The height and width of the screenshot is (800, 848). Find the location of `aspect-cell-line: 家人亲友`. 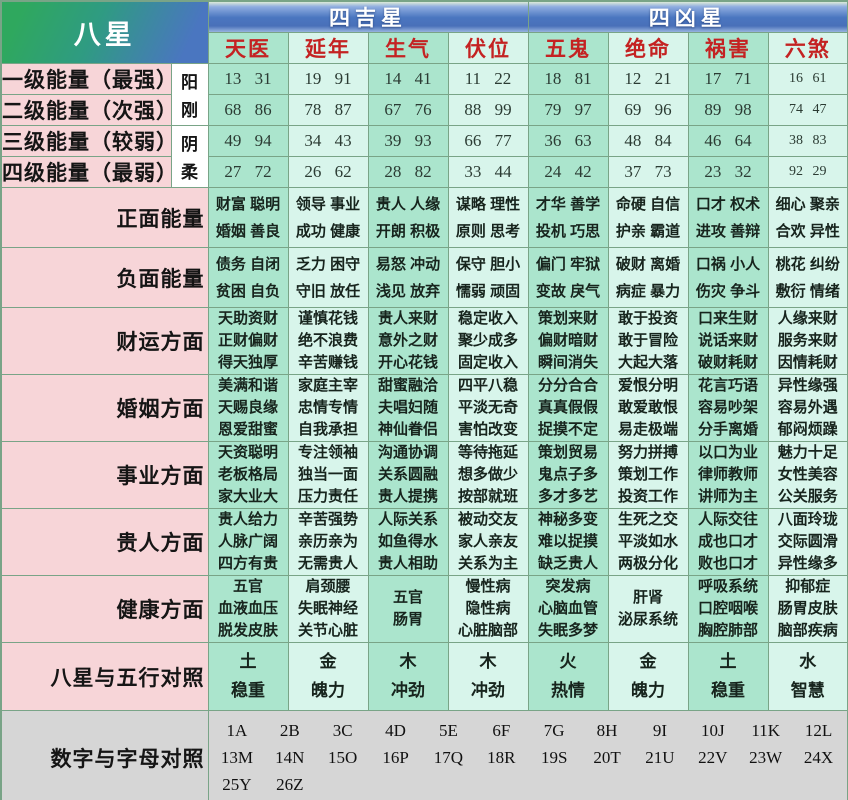

aspect-cell-line: 家人亲友 is located at coordinates (487, 542).